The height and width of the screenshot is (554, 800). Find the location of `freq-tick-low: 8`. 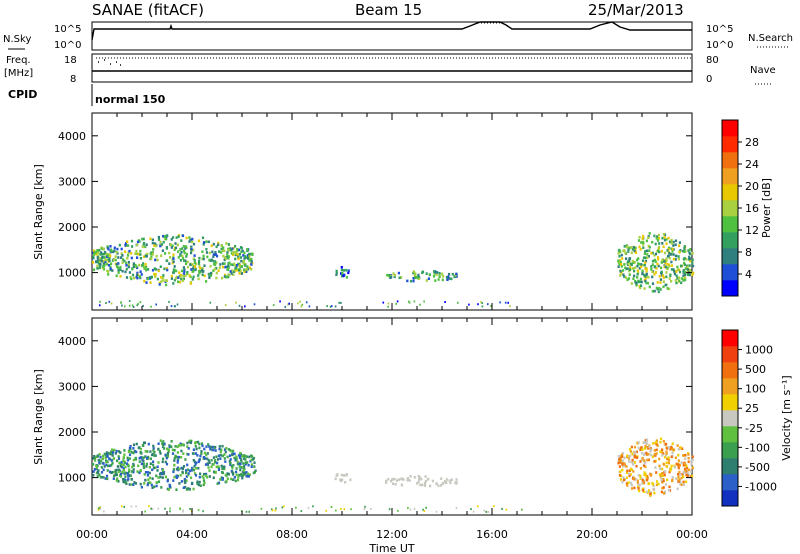

freq-tick-low: 8 is located at coordinates (73, 79).